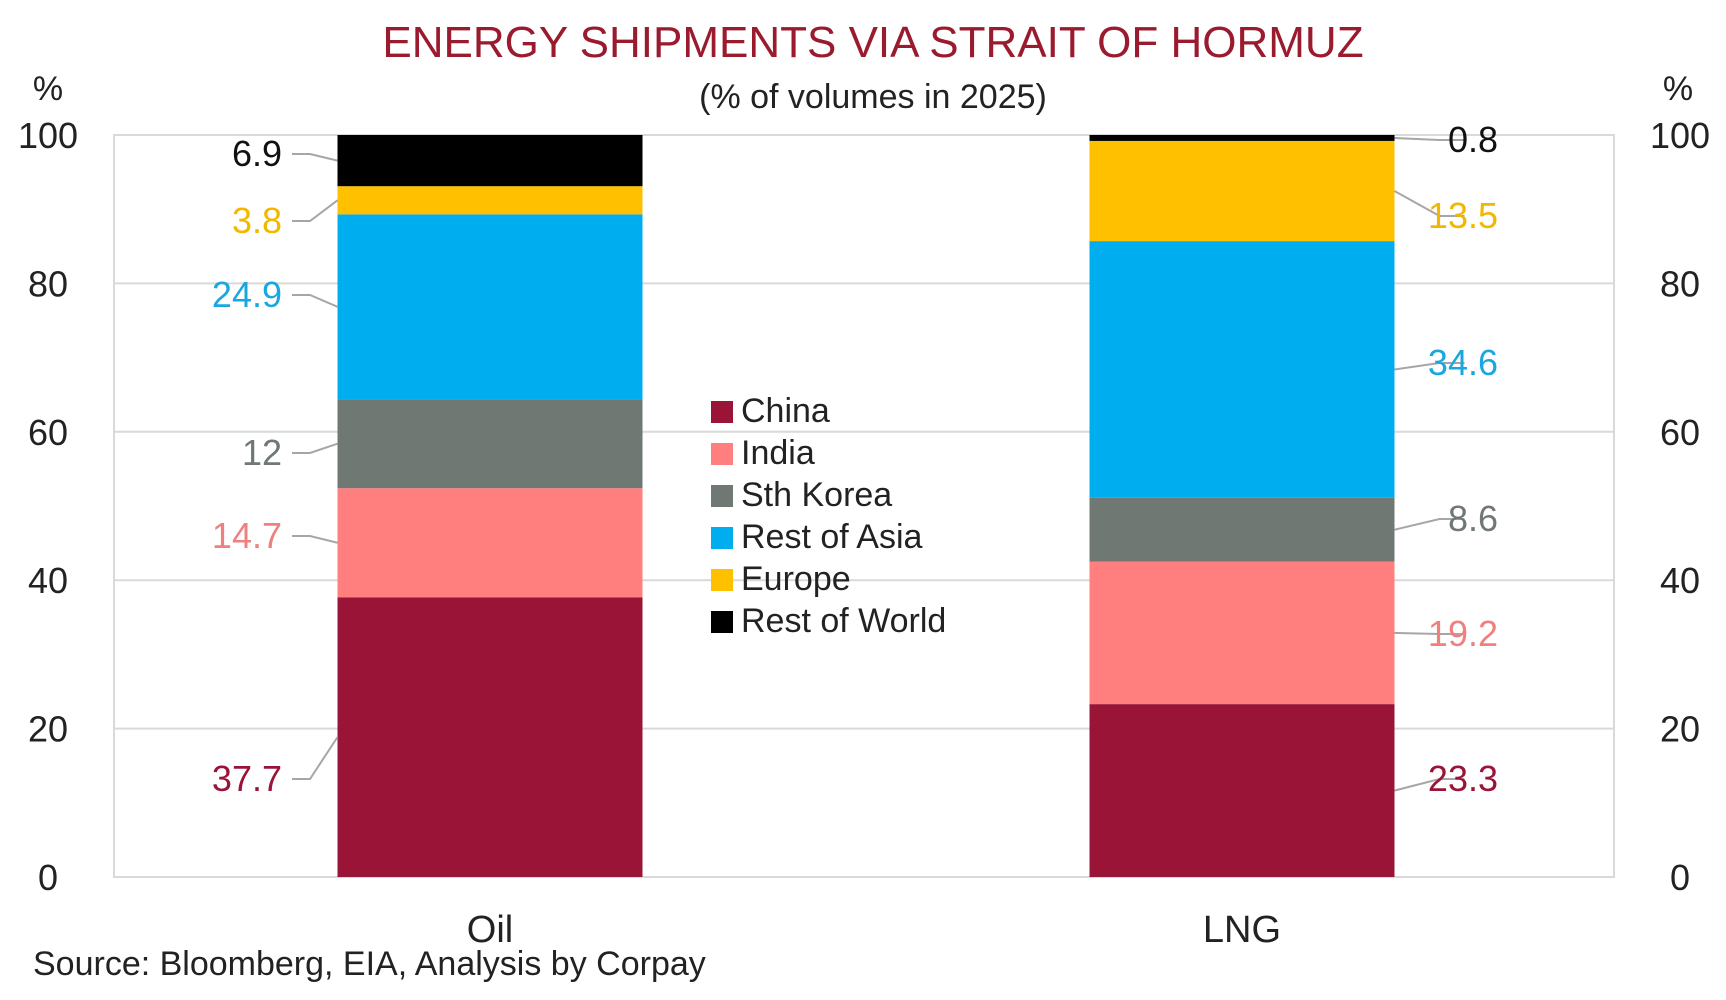  Describe the element at coordinates (1680, 283) in the screenshot. I see `y-tick-right-80: 80` at that location.